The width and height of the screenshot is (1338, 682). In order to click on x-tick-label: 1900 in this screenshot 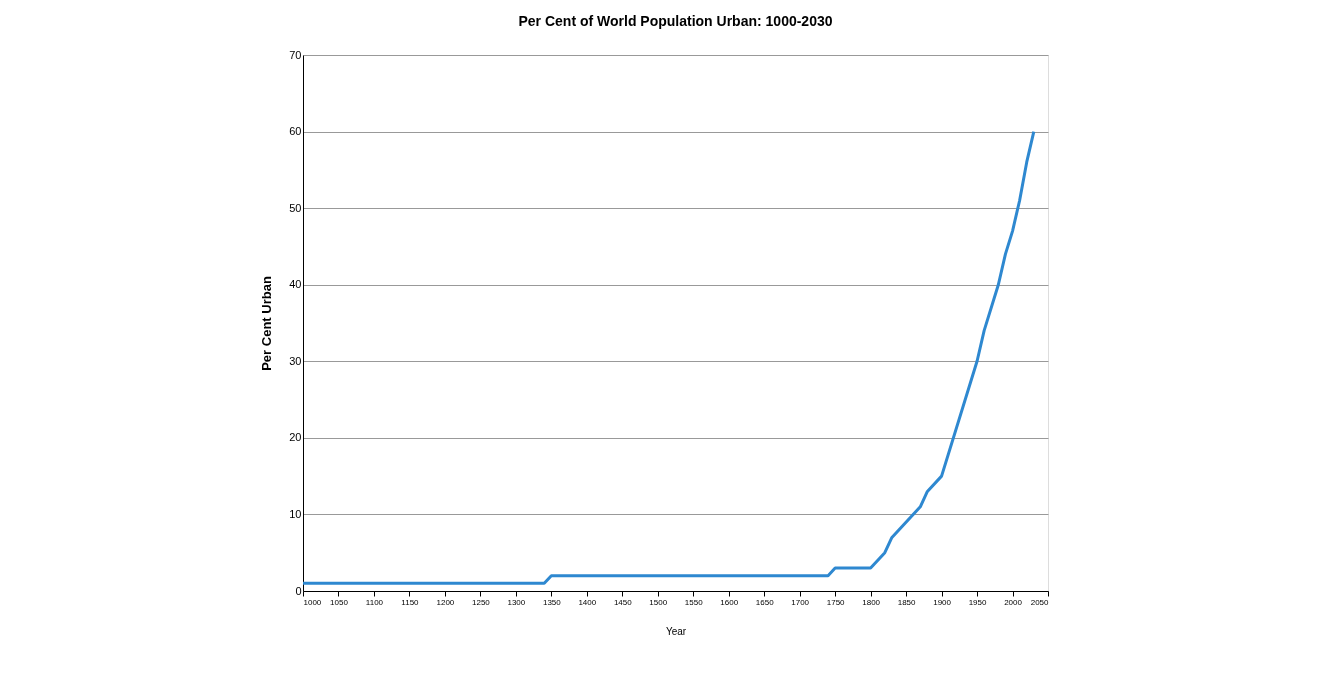, I will do `click(942, 602)`.